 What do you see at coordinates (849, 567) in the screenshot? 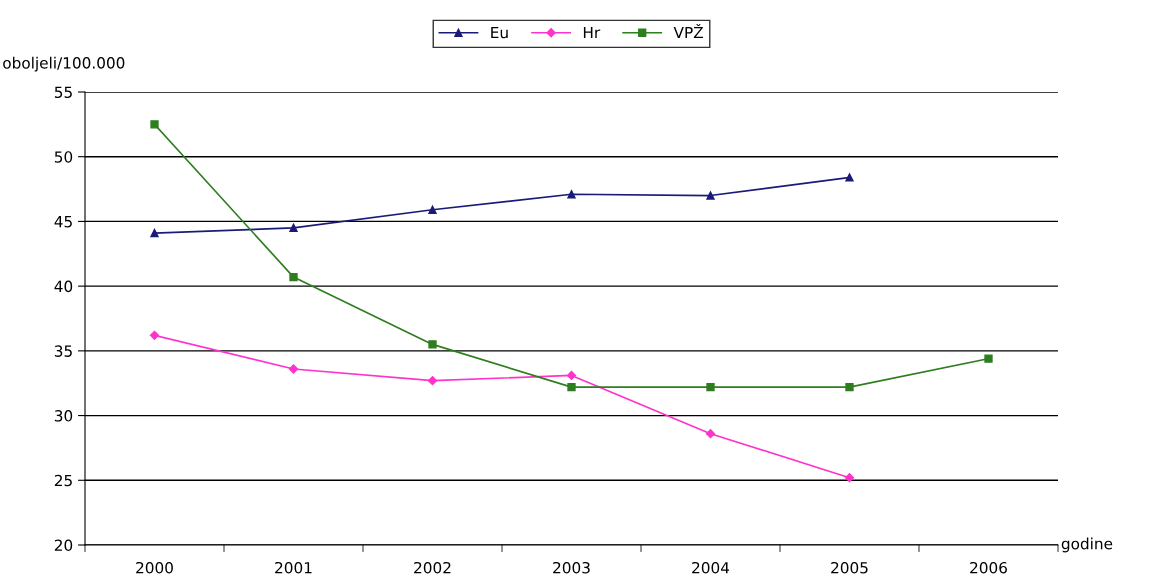
I see `x-tick-label: 2005` at bounding box center [849, 567].